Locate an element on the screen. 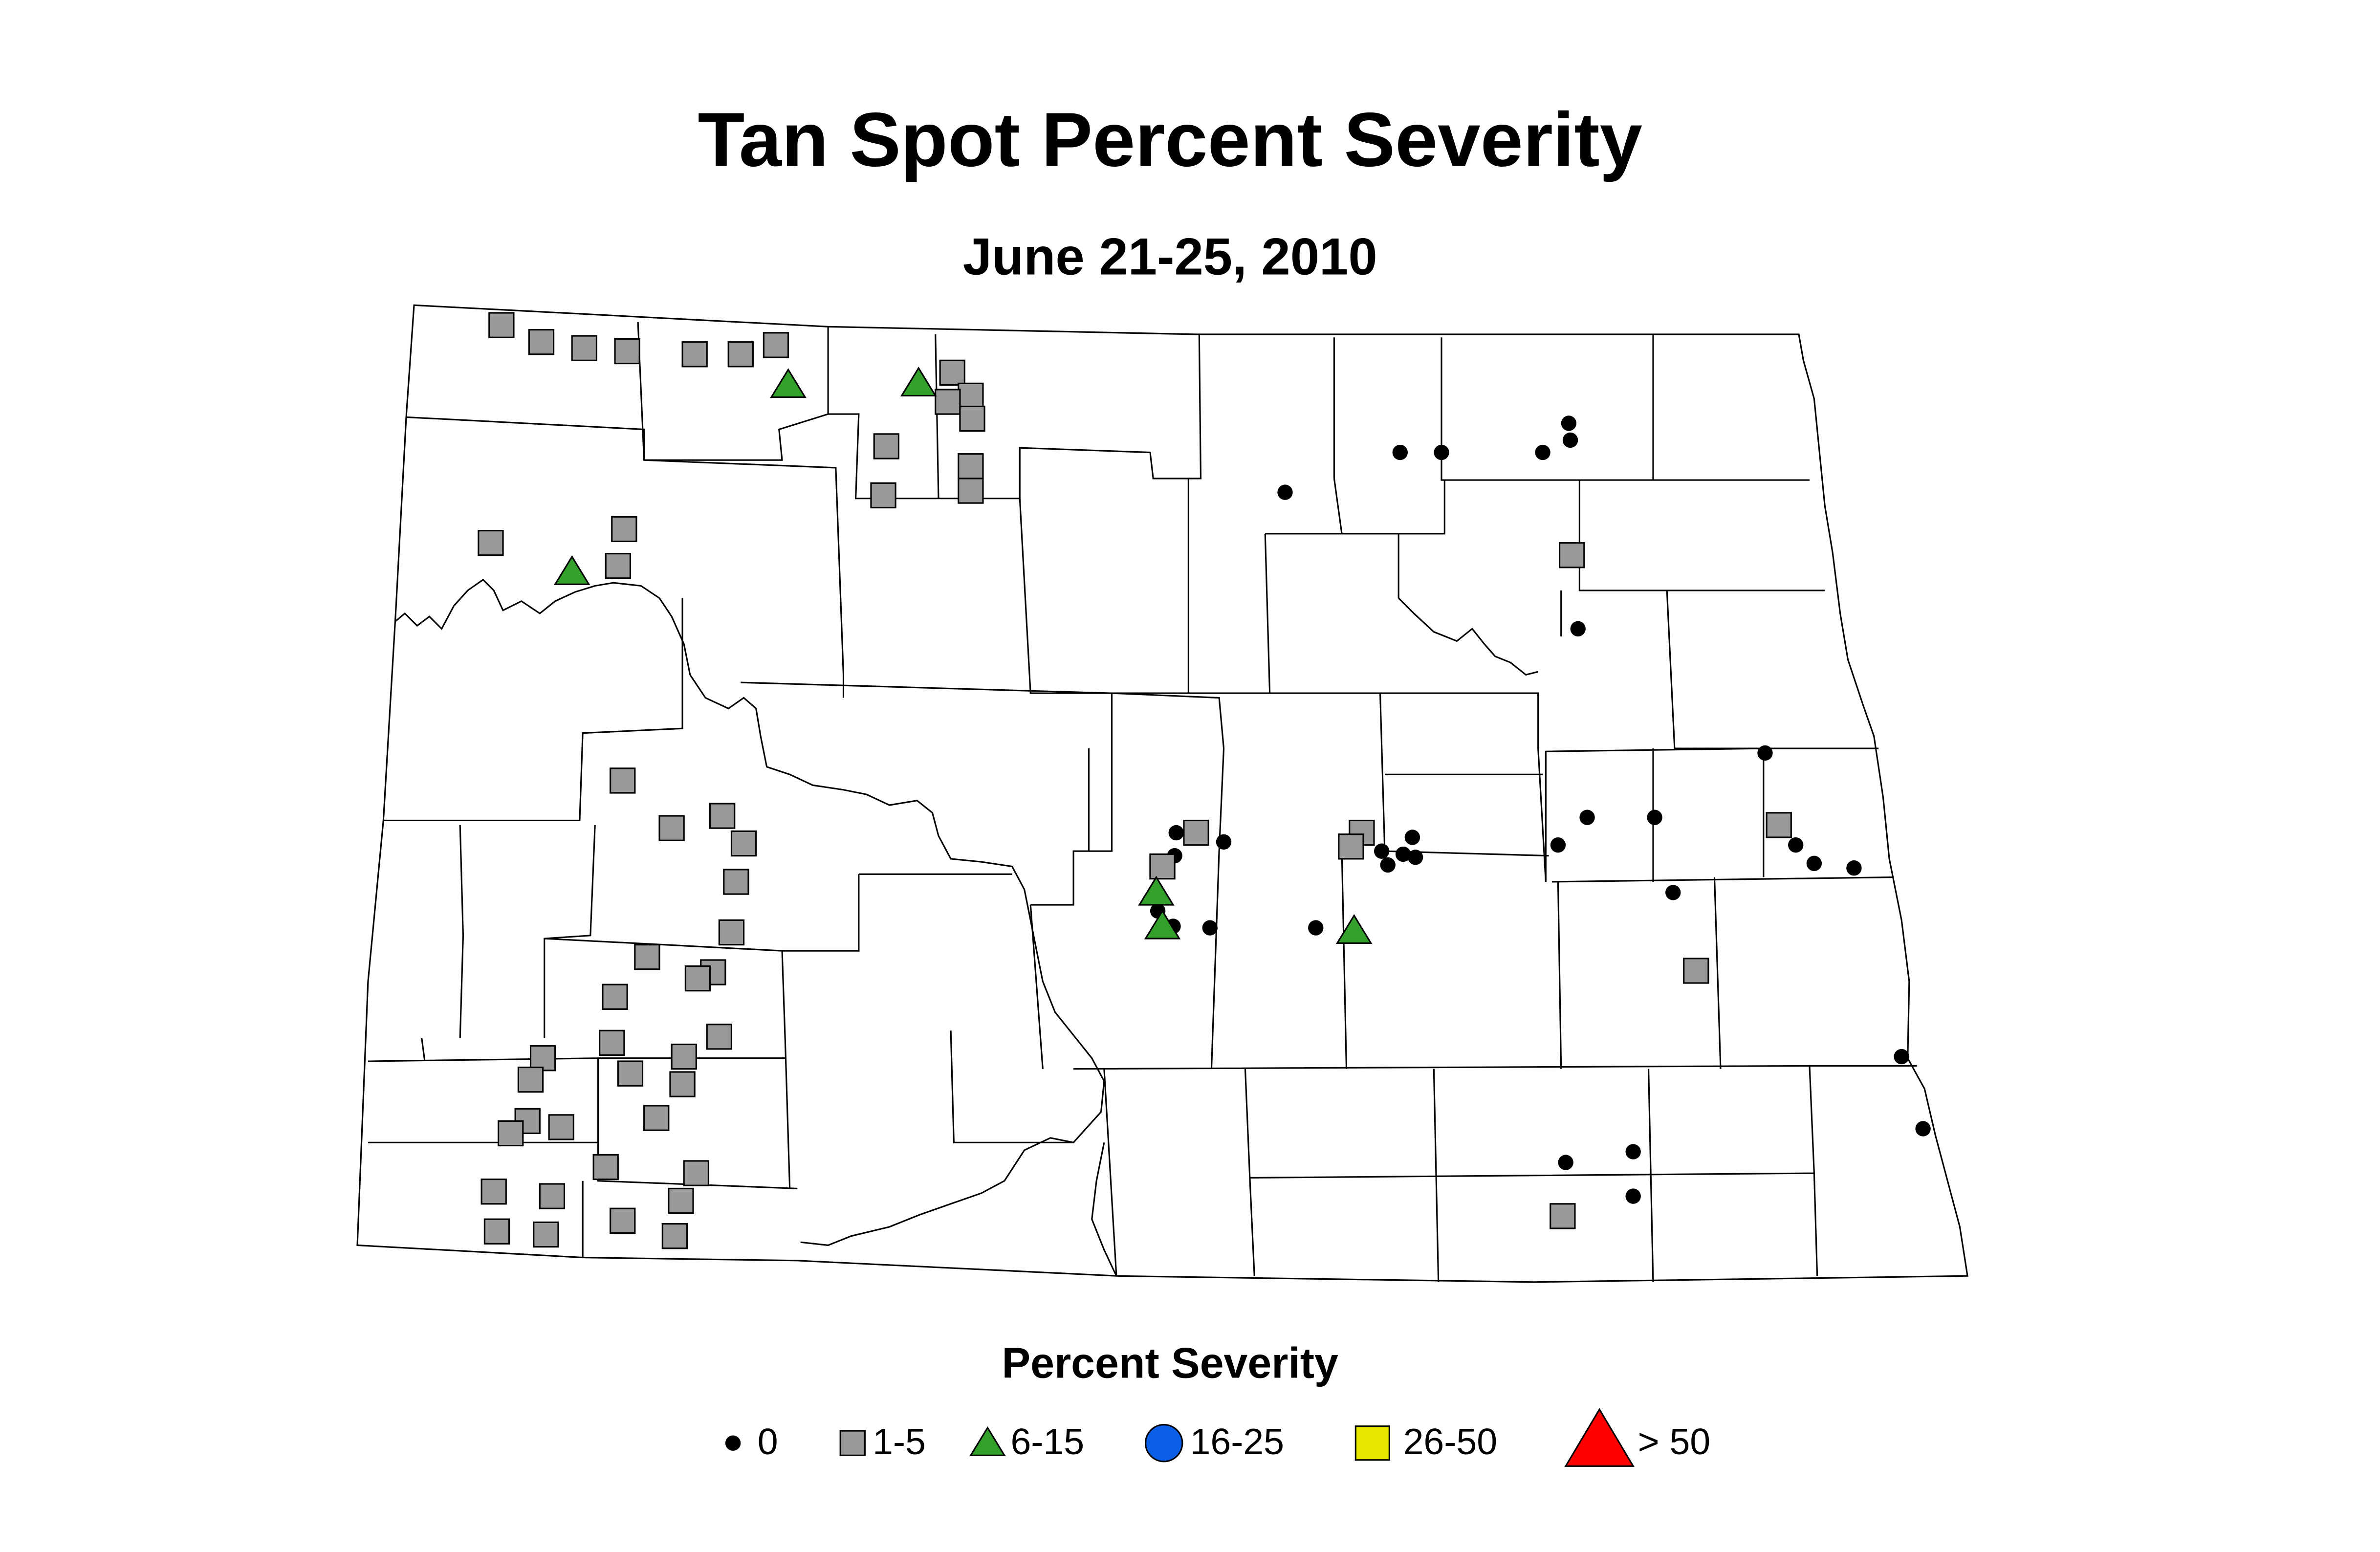  legend: 0 1-5 6-15 16-25 26-50 > 50 is located at coordinates (1218, 1438).